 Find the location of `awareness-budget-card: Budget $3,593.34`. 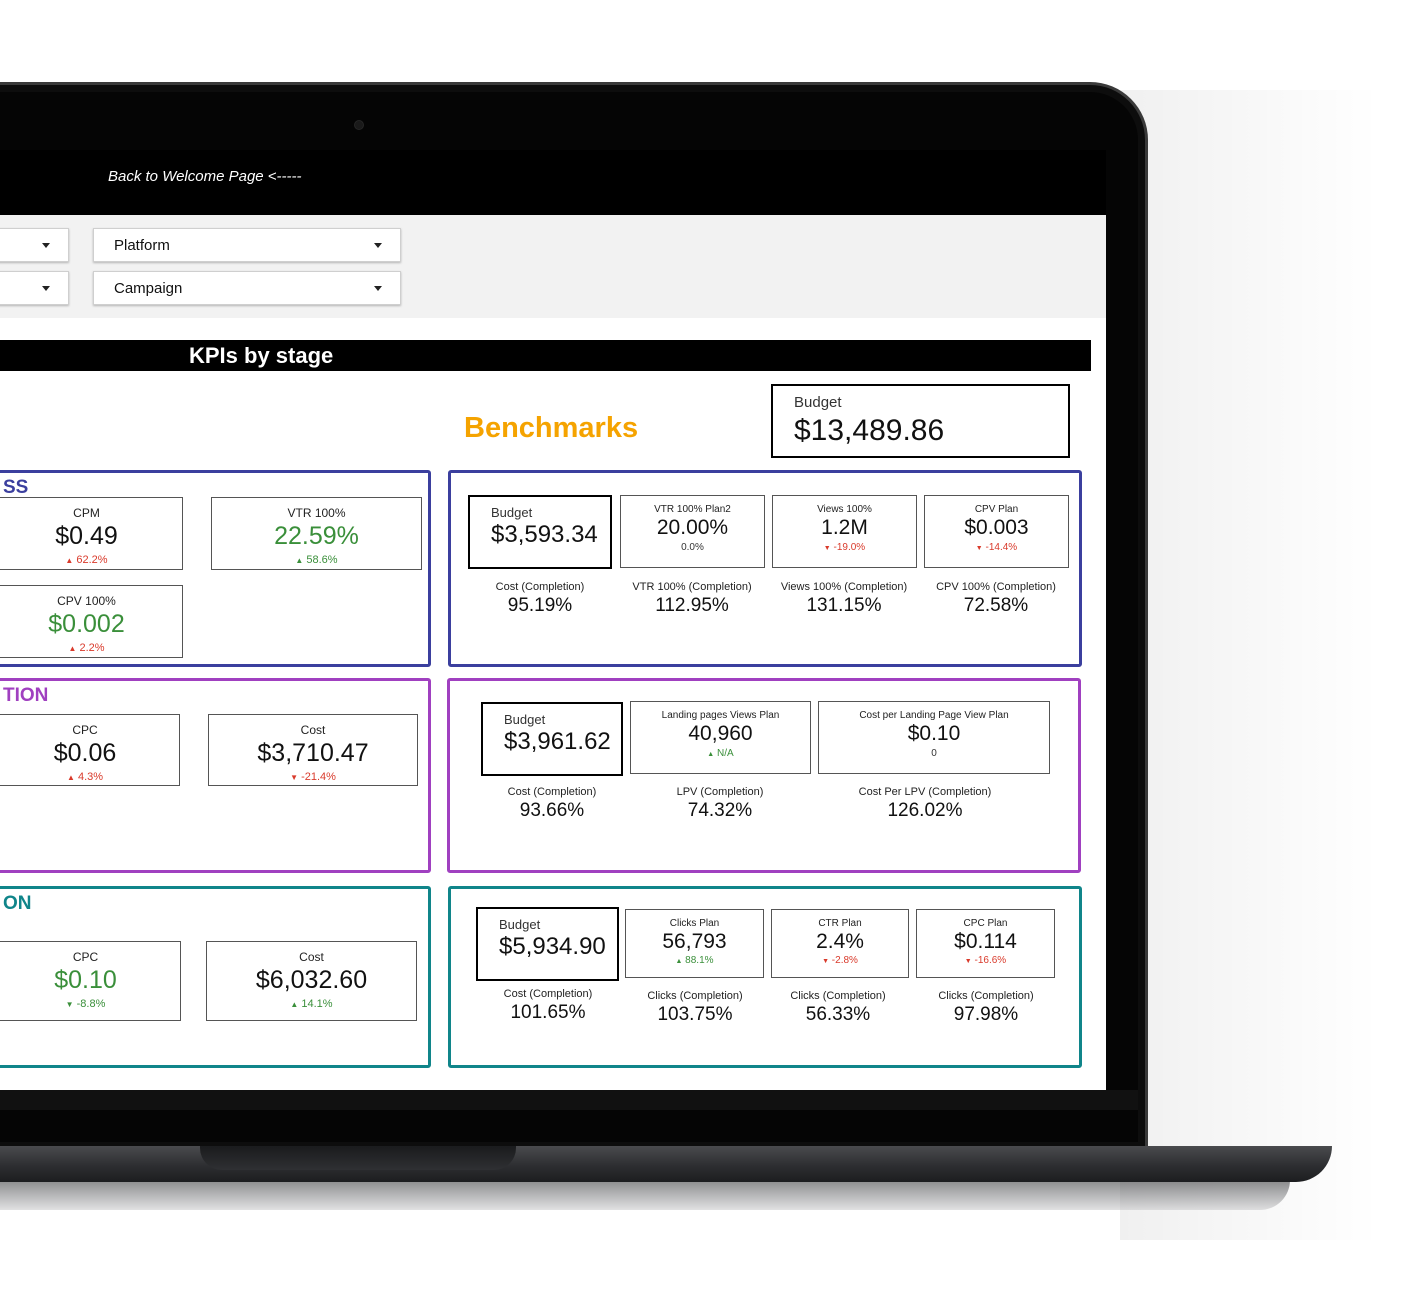

awareness-budget-card: Budget $3,593.34 is located at coordinates (540, 532).